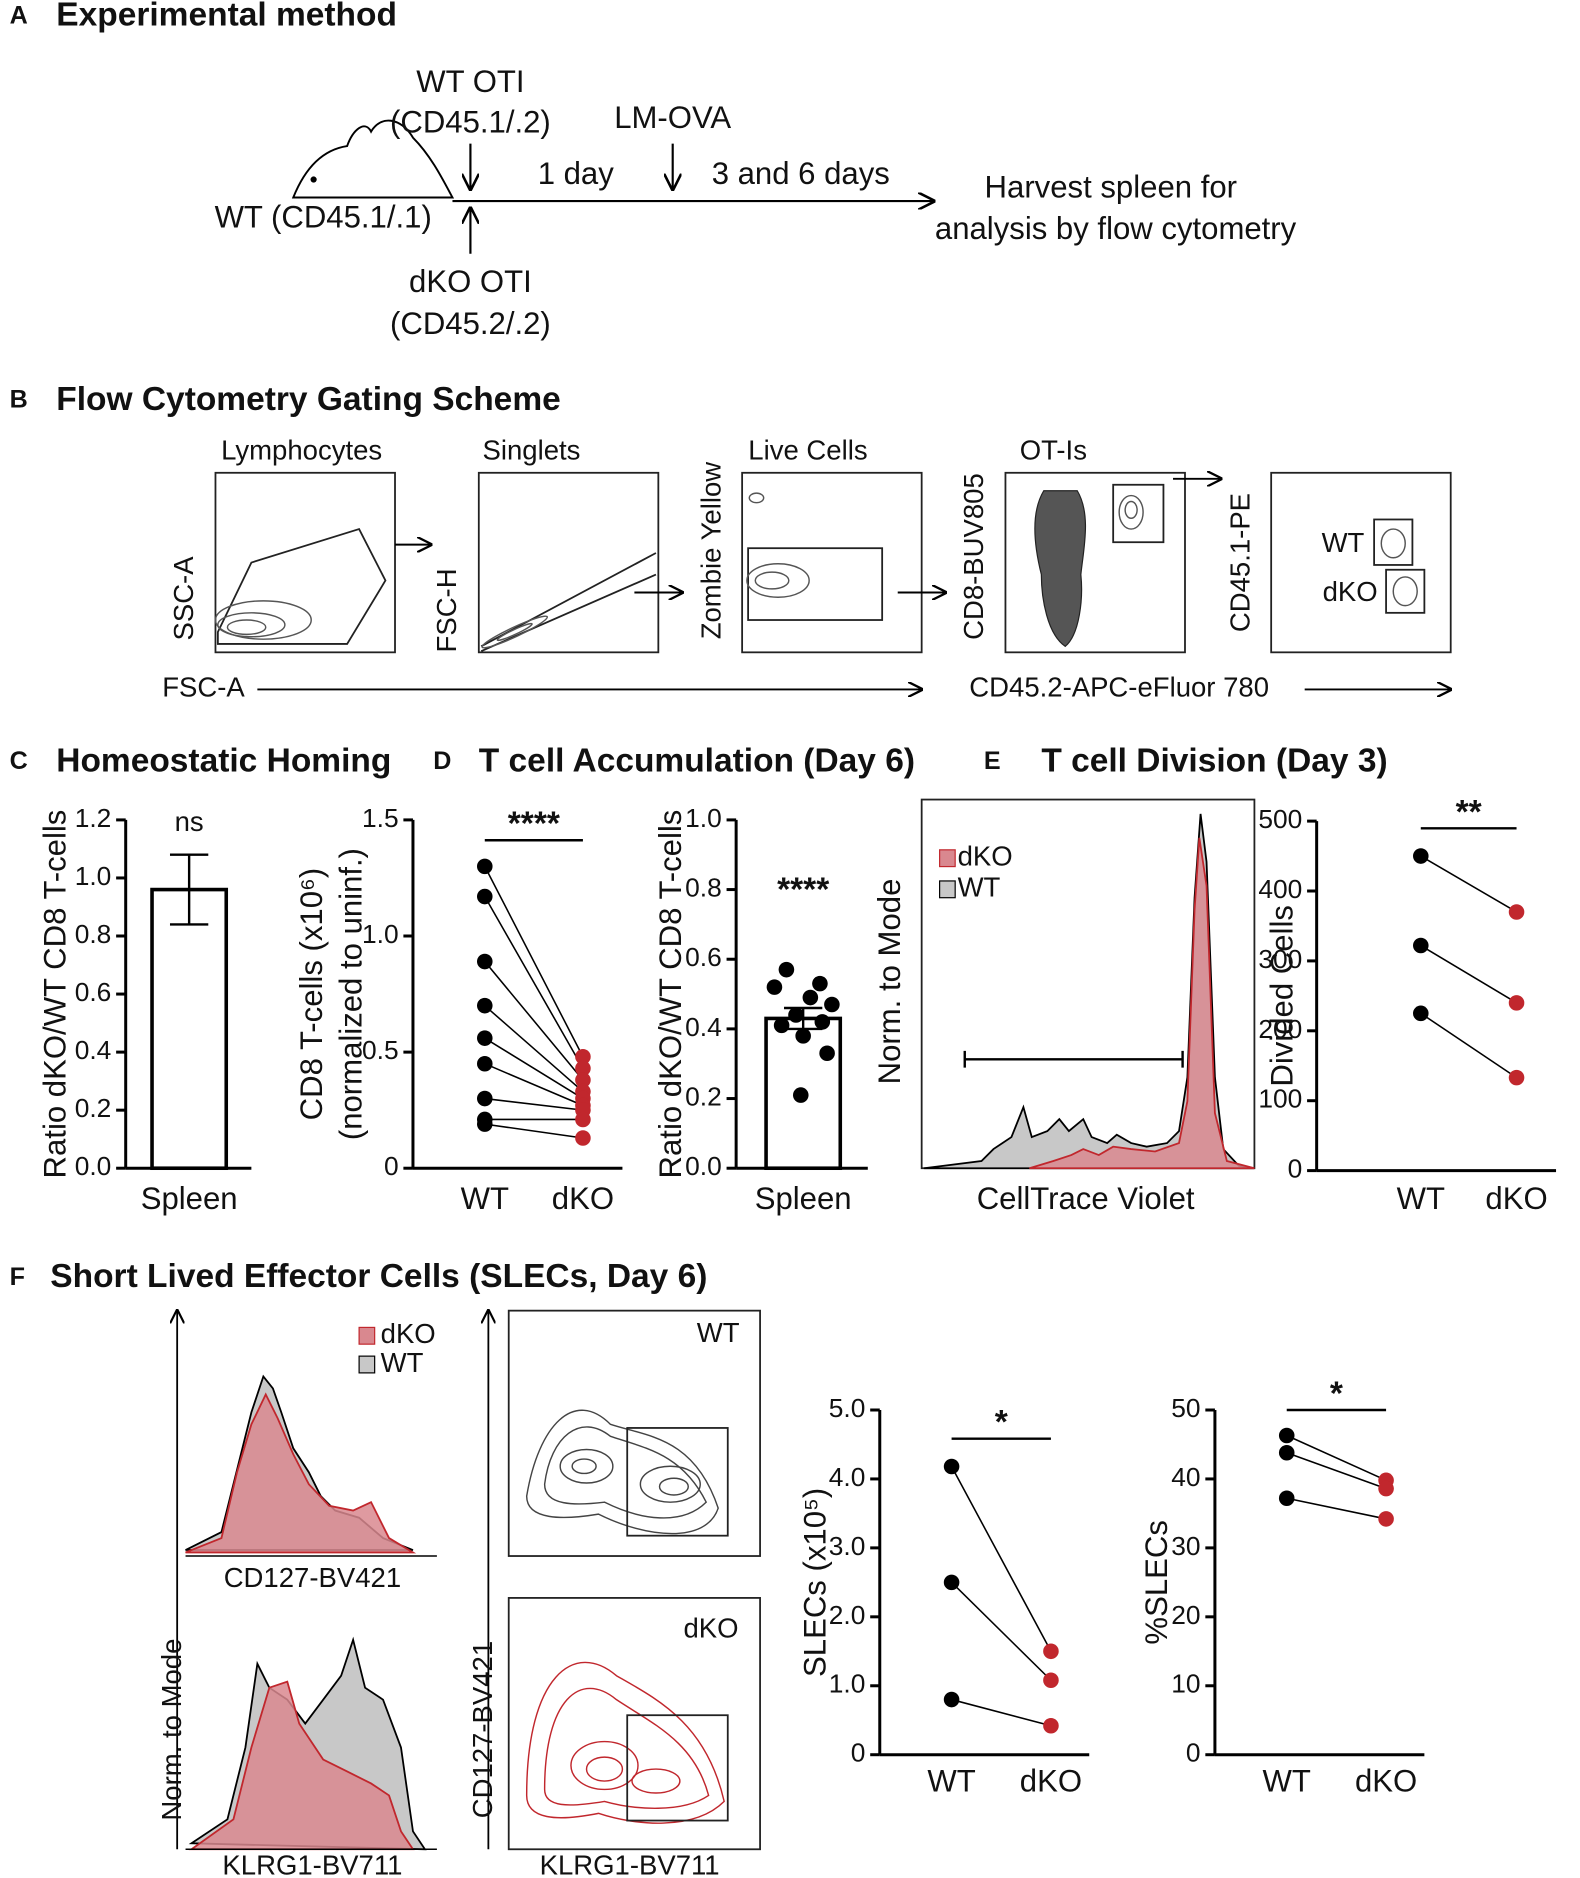 The image size is (1580, 1878). I want to click on label: Harvest spleen for, so click(1111, 186).